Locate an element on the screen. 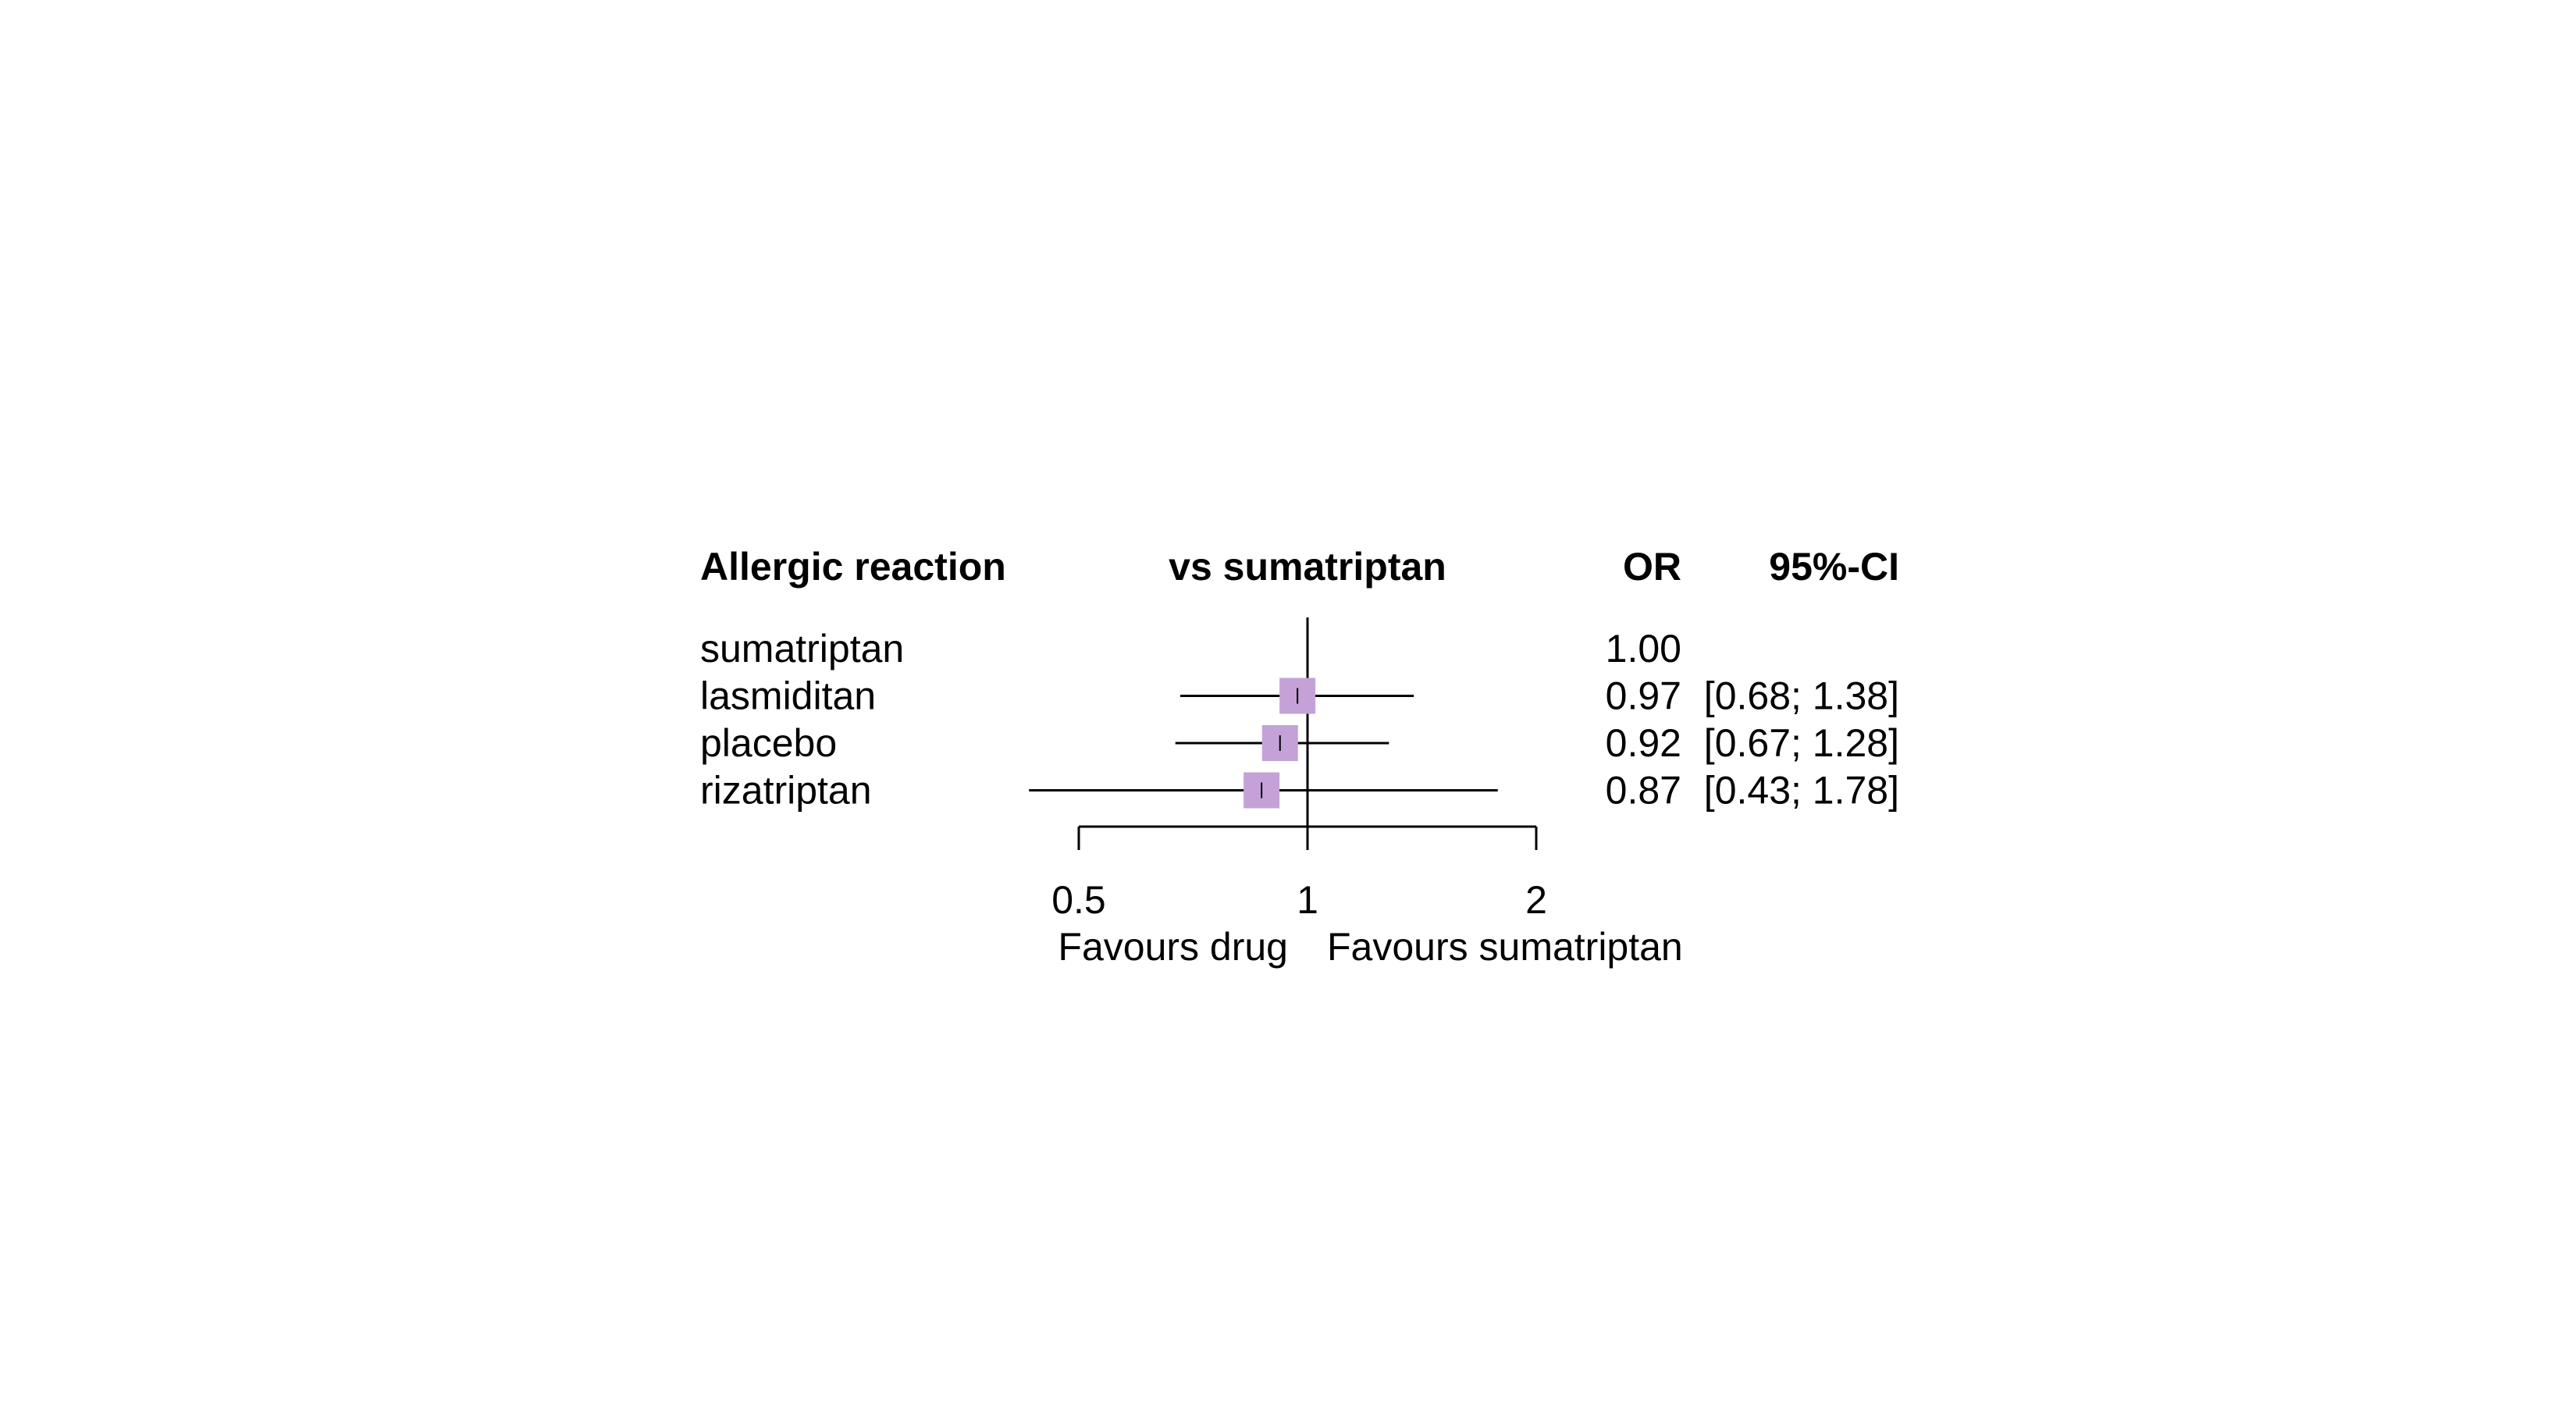 The image size is (2576, 1405). row-or-value: 1.00 is located at coordinates (1643, 648).